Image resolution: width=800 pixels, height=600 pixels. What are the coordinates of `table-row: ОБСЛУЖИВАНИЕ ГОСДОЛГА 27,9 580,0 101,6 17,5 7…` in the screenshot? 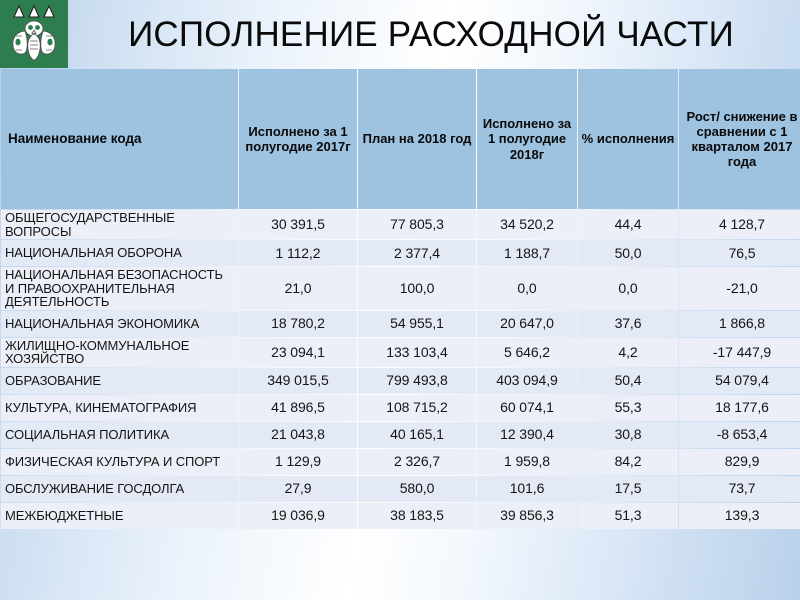 It's located at (400, 488).